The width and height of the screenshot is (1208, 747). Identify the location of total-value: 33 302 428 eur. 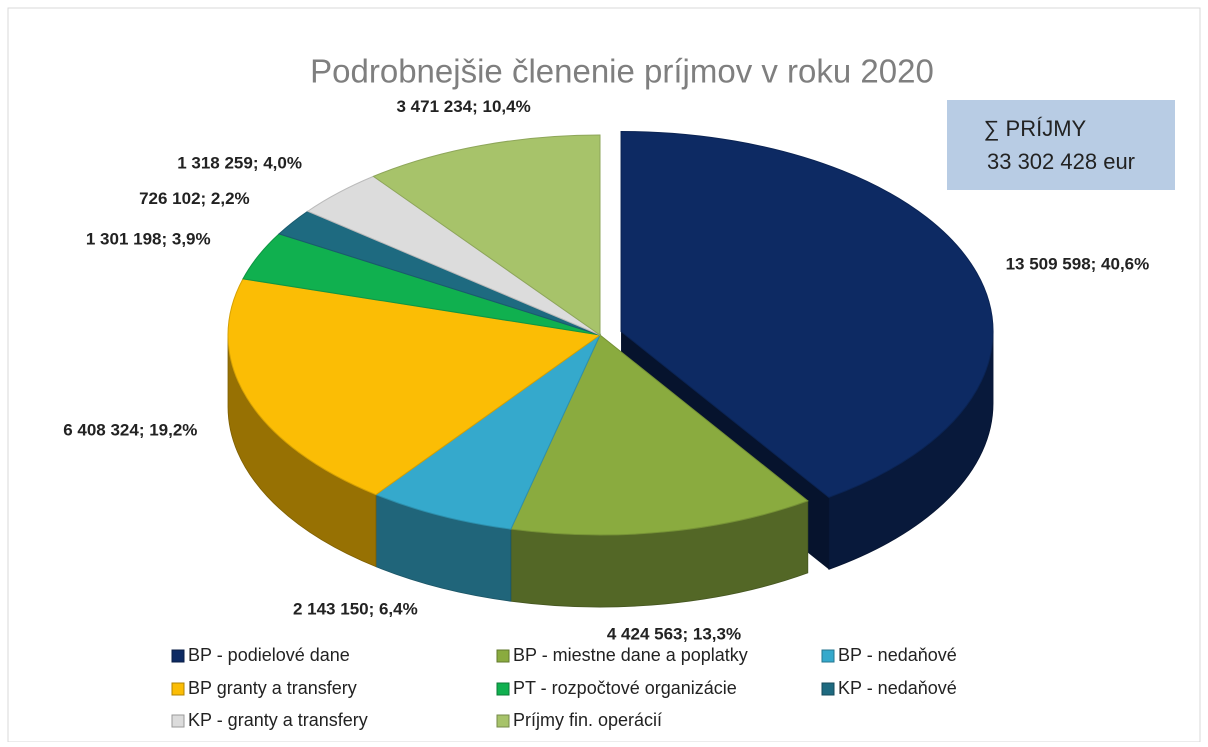
(1061, 161).